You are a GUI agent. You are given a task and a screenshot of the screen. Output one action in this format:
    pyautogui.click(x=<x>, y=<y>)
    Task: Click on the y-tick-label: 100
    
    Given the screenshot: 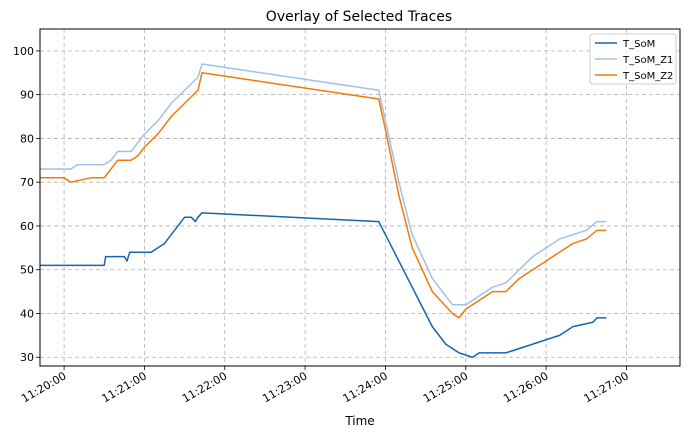 What is the action you would take?
    pyautogui.click(x=23, y=51)
    